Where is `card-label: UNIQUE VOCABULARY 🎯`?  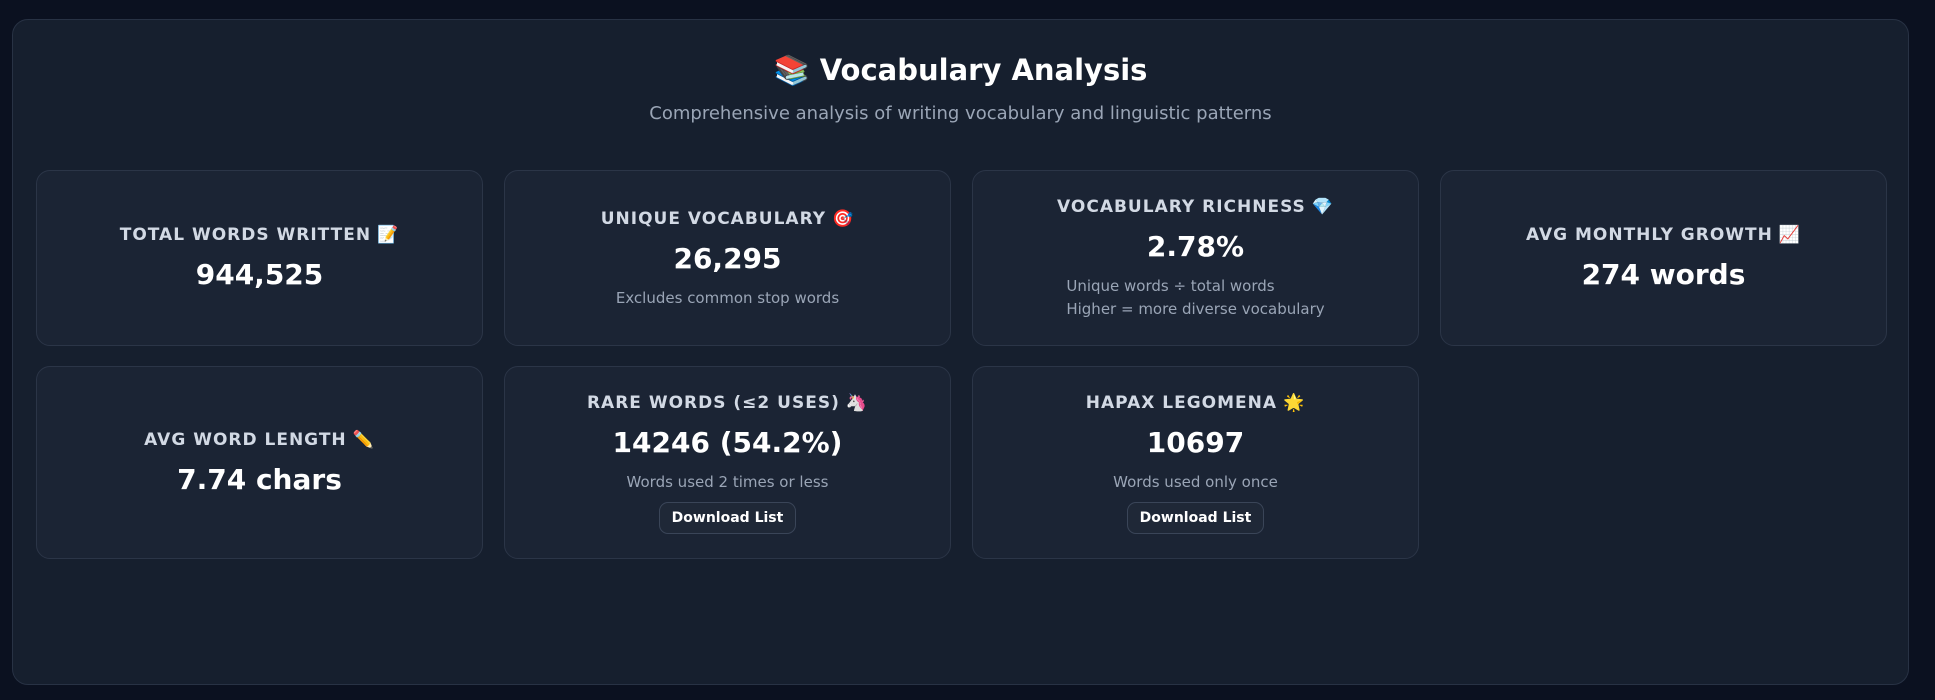
card-label: UNIQUE VOCABULARY 🎯 is located at coordinates (727, 219).